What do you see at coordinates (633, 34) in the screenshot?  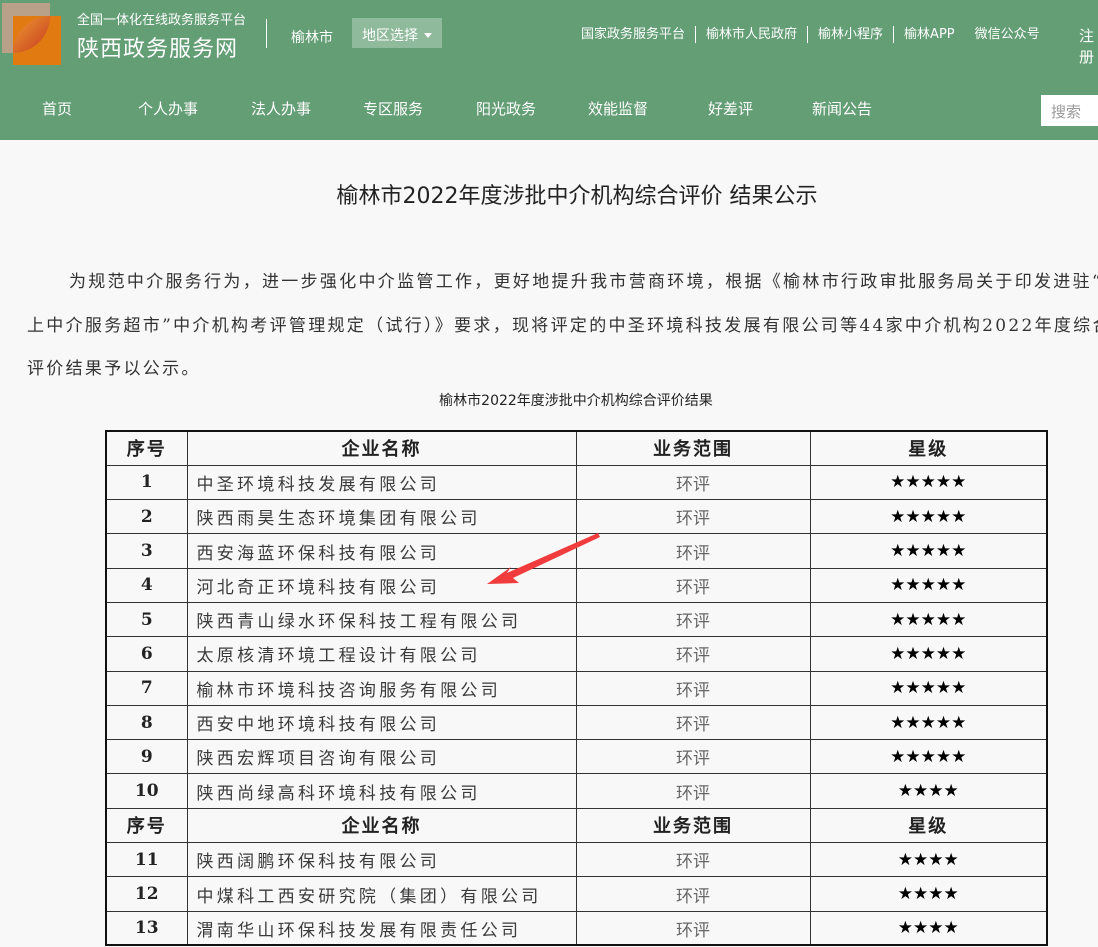 I see `top-link: 国家政务服务平台` at bounding box center [633, 34].